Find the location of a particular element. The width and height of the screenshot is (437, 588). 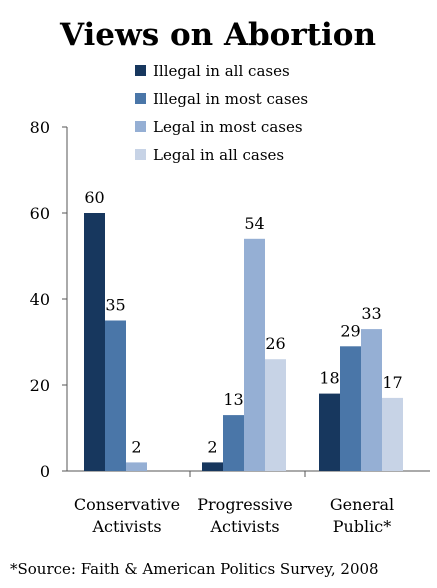

y-tick-label: 80 is located at coordinates (40, 127).